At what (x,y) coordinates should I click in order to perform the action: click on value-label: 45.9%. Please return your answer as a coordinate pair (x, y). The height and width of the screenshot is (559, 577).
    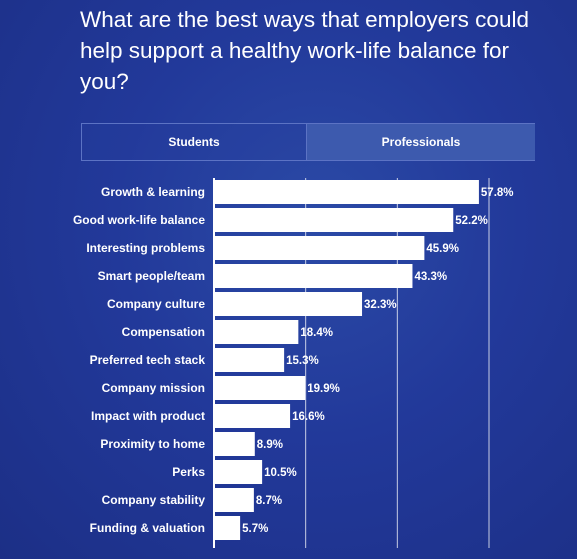
    Looking at the image, I should click on (442, 249).